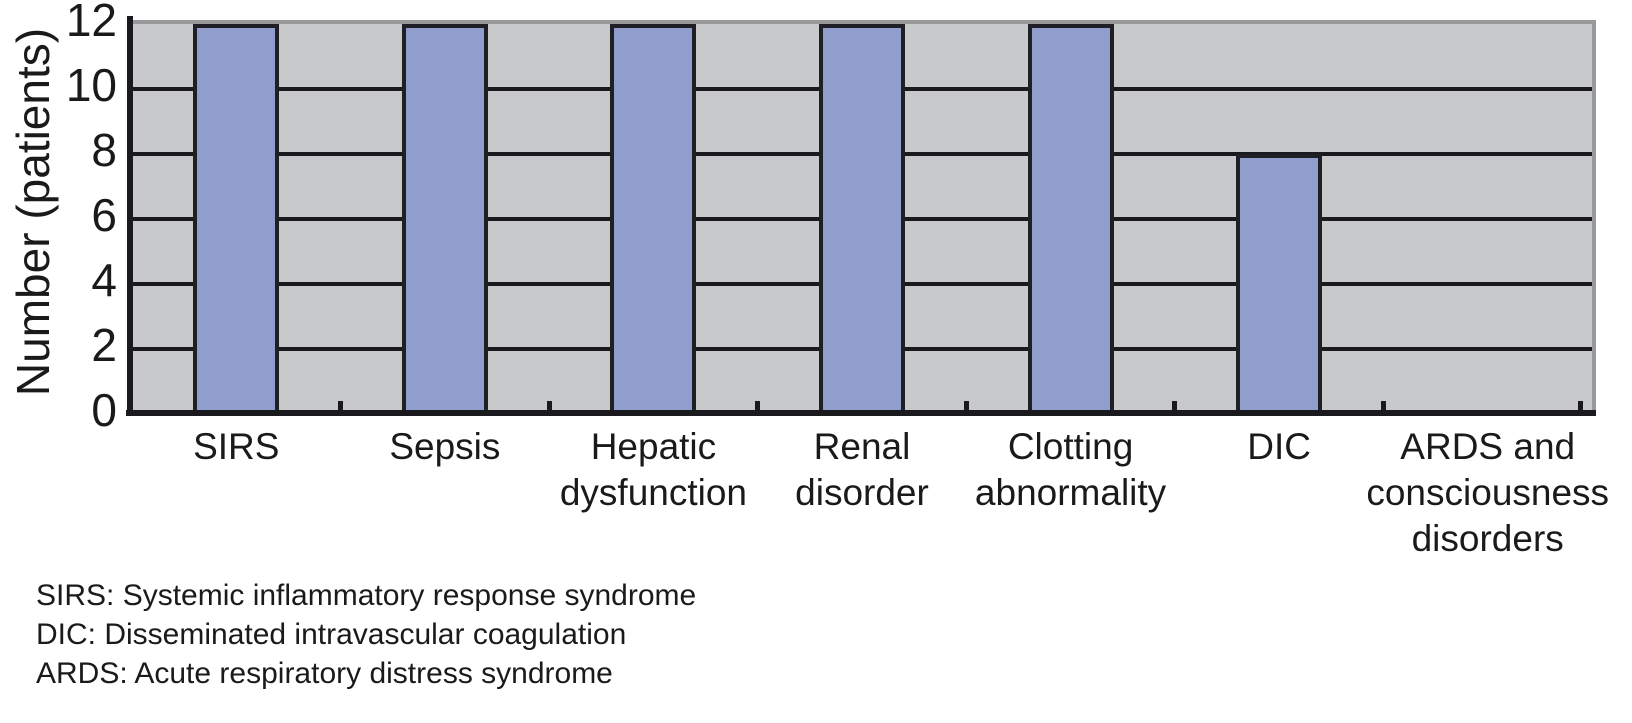 Image resolution: width=1632 pixels, height=723 pixels. I want to click on x-category-label: DIC, so click(1279, 446).